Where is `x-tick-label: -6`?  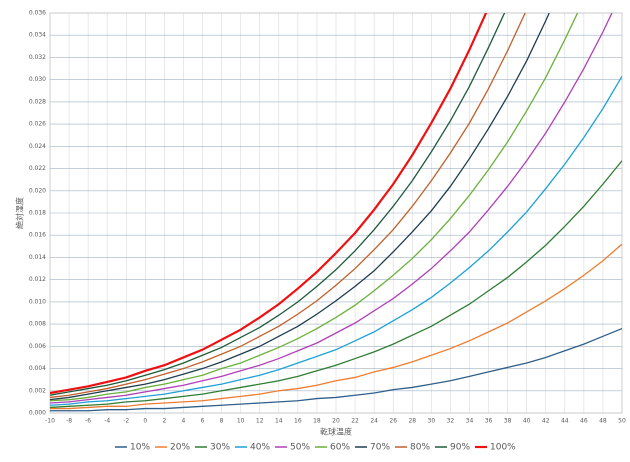
x-tick-label: -6 is located at coordinates (88, 421).